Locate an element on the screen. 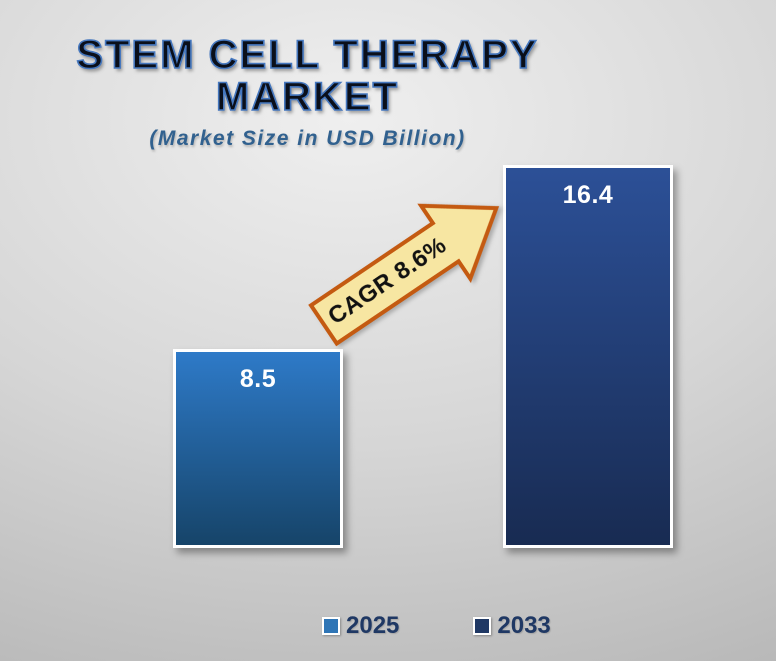 The width and height of the screenshot is (776, 661). bar-2025: 8.5 is located at coordinates (258, 448).